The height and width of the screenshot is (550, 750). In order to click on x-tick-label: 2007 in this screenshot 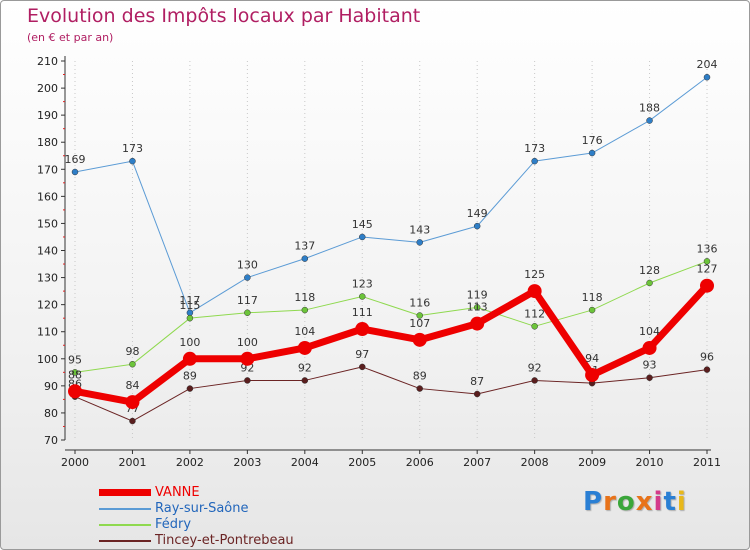, I will do `click(477, 462)`.